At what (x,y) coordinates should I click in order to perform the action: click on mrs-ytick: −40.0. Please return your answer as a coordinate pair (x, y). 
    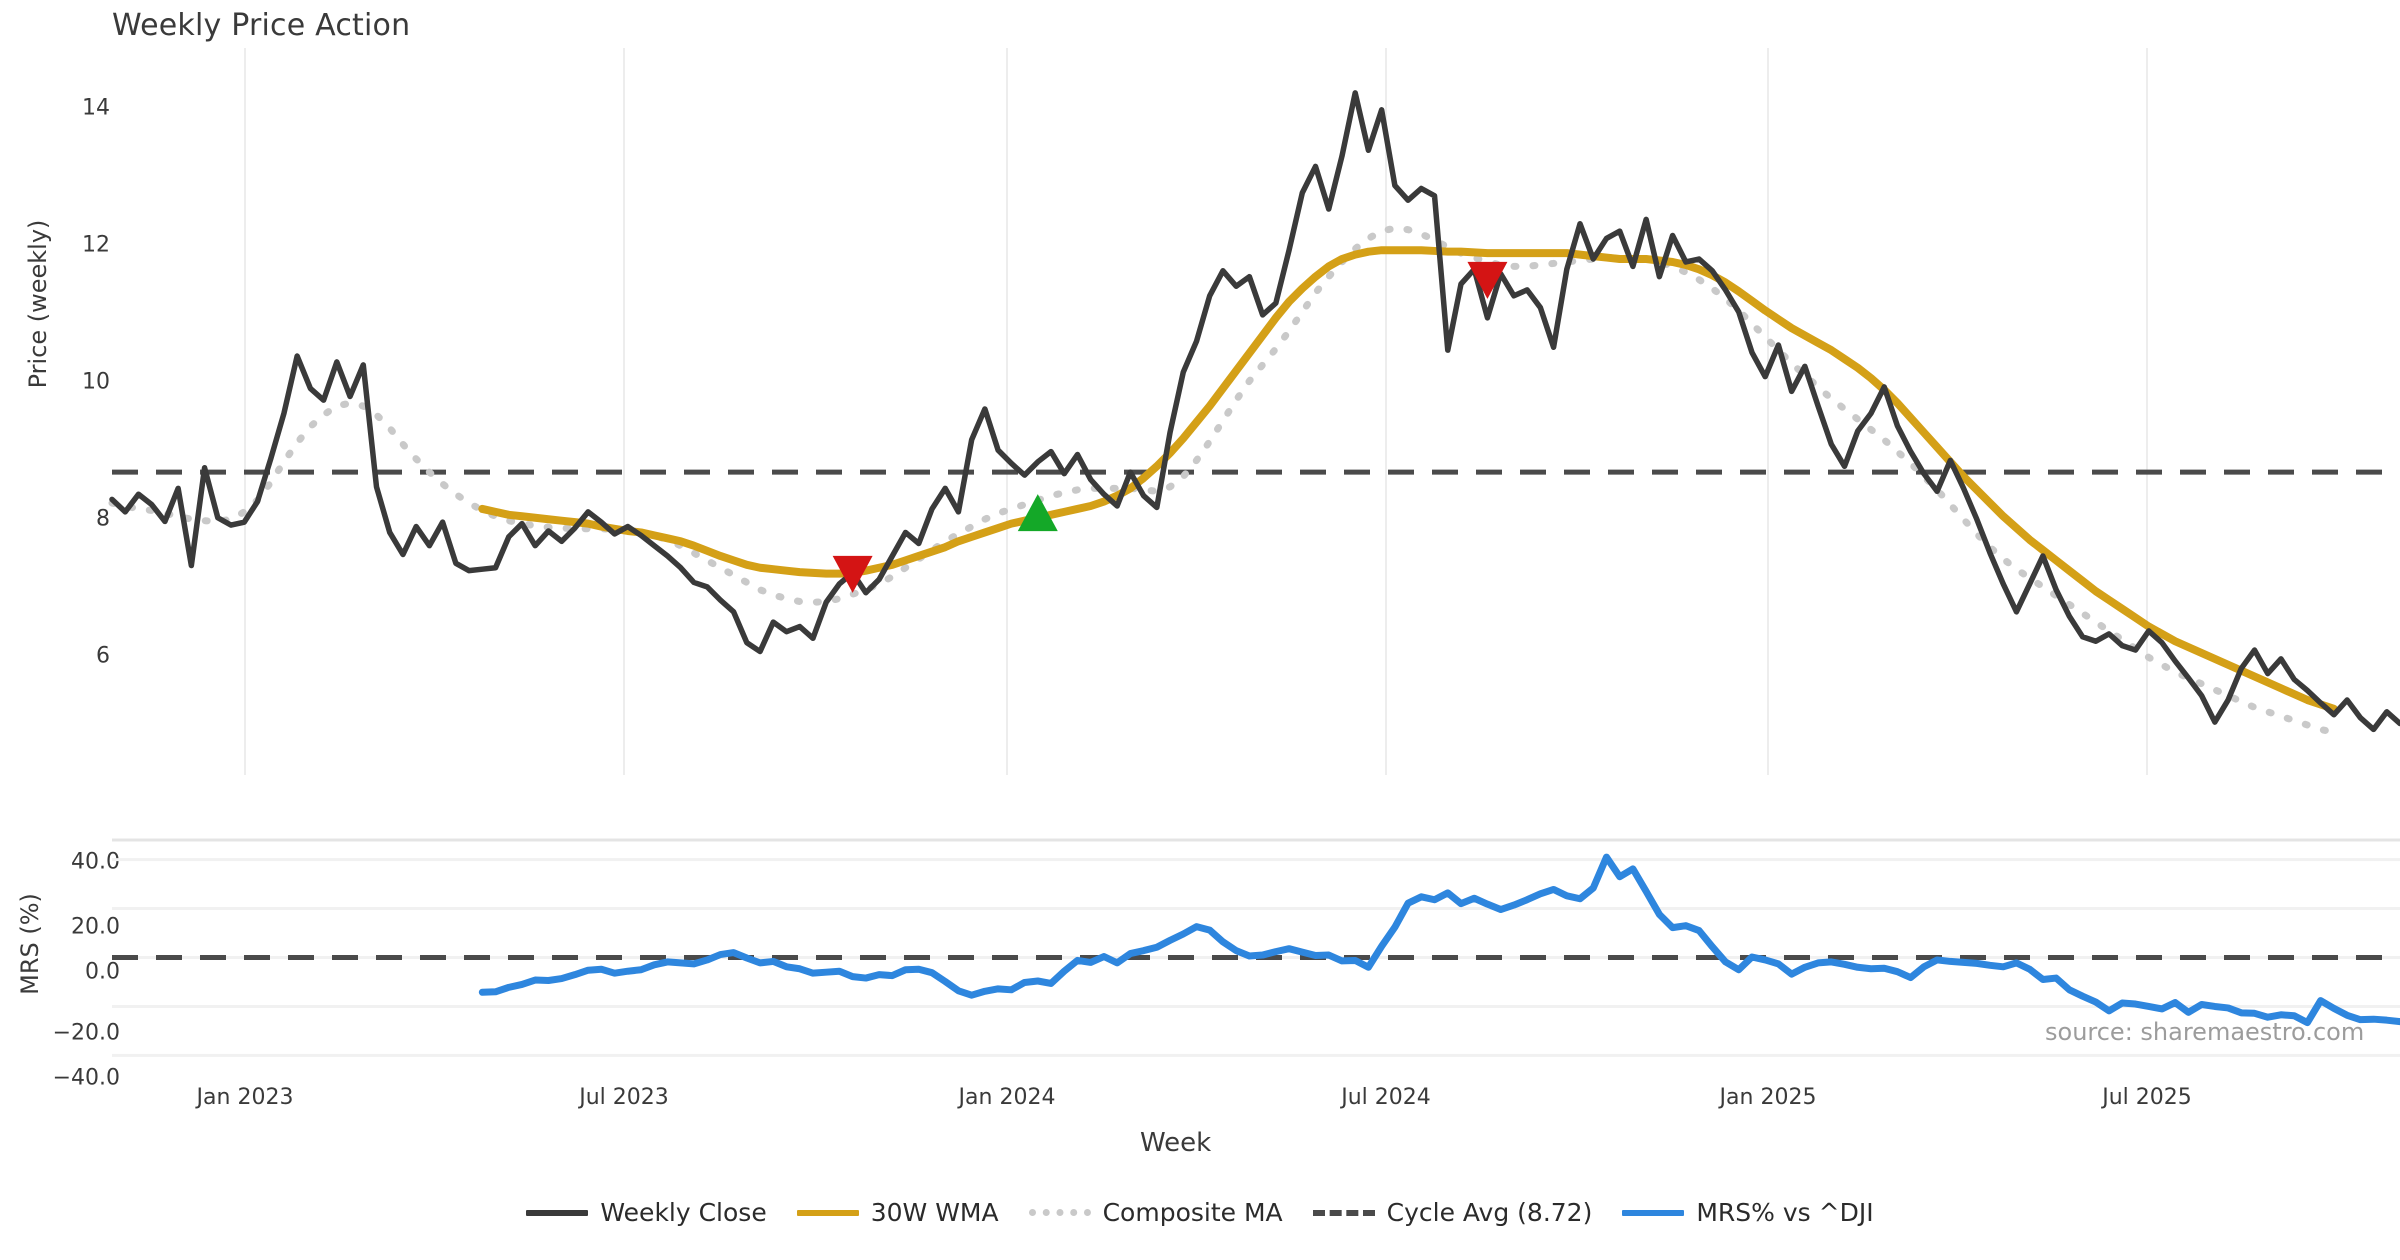
    Looking at the image, I should click on (86, 1078).